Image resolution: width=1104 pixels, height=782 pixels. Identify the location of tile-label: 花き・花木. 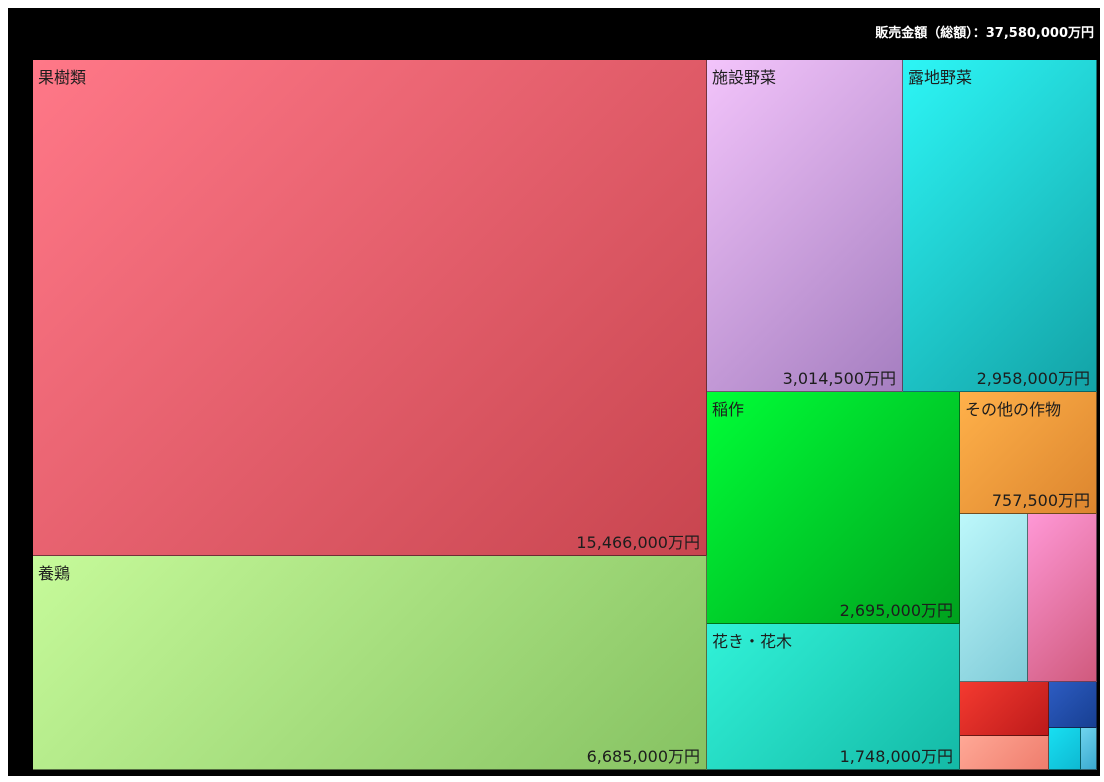
(752, 641).